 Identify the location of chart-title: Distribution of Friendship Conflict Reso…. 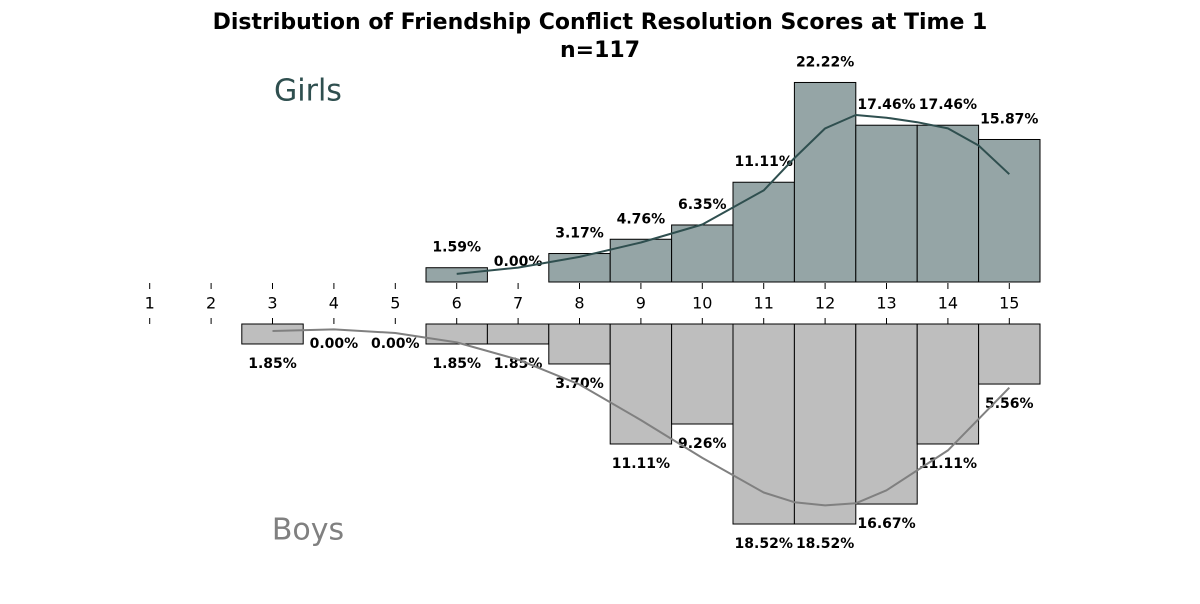
(600, 22).